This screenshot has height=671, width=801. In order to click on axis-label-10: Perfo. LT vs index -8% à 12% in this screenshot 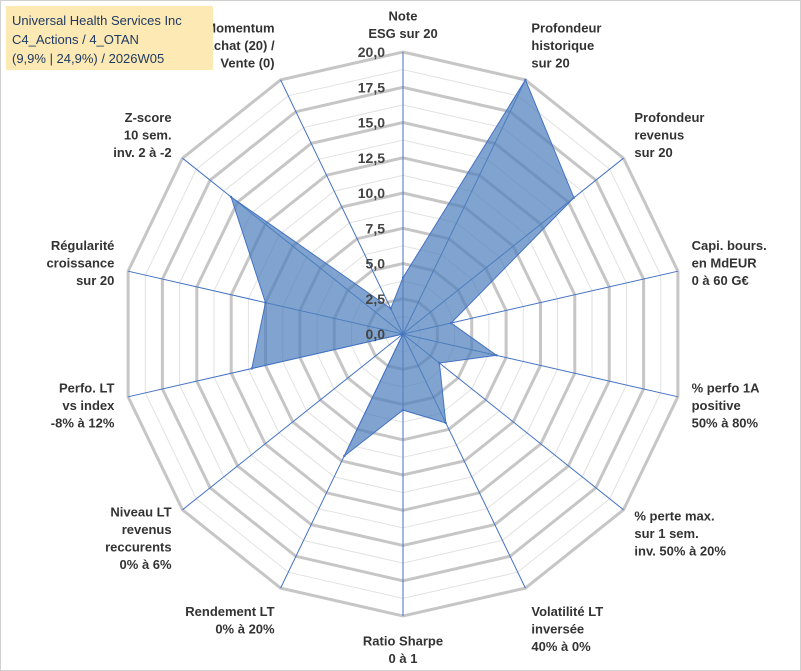, I will do `click(83, 405)`.